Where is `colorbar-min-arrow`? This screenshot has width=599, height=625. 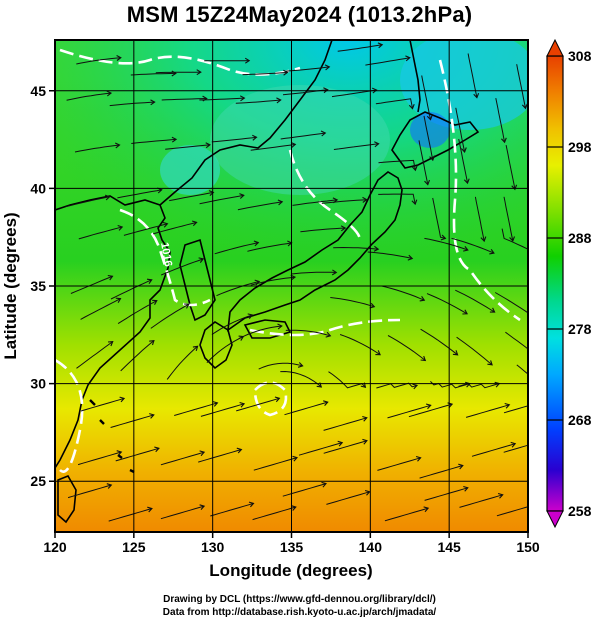
colorbar-min-arrow is located at coordinates (555, 519).